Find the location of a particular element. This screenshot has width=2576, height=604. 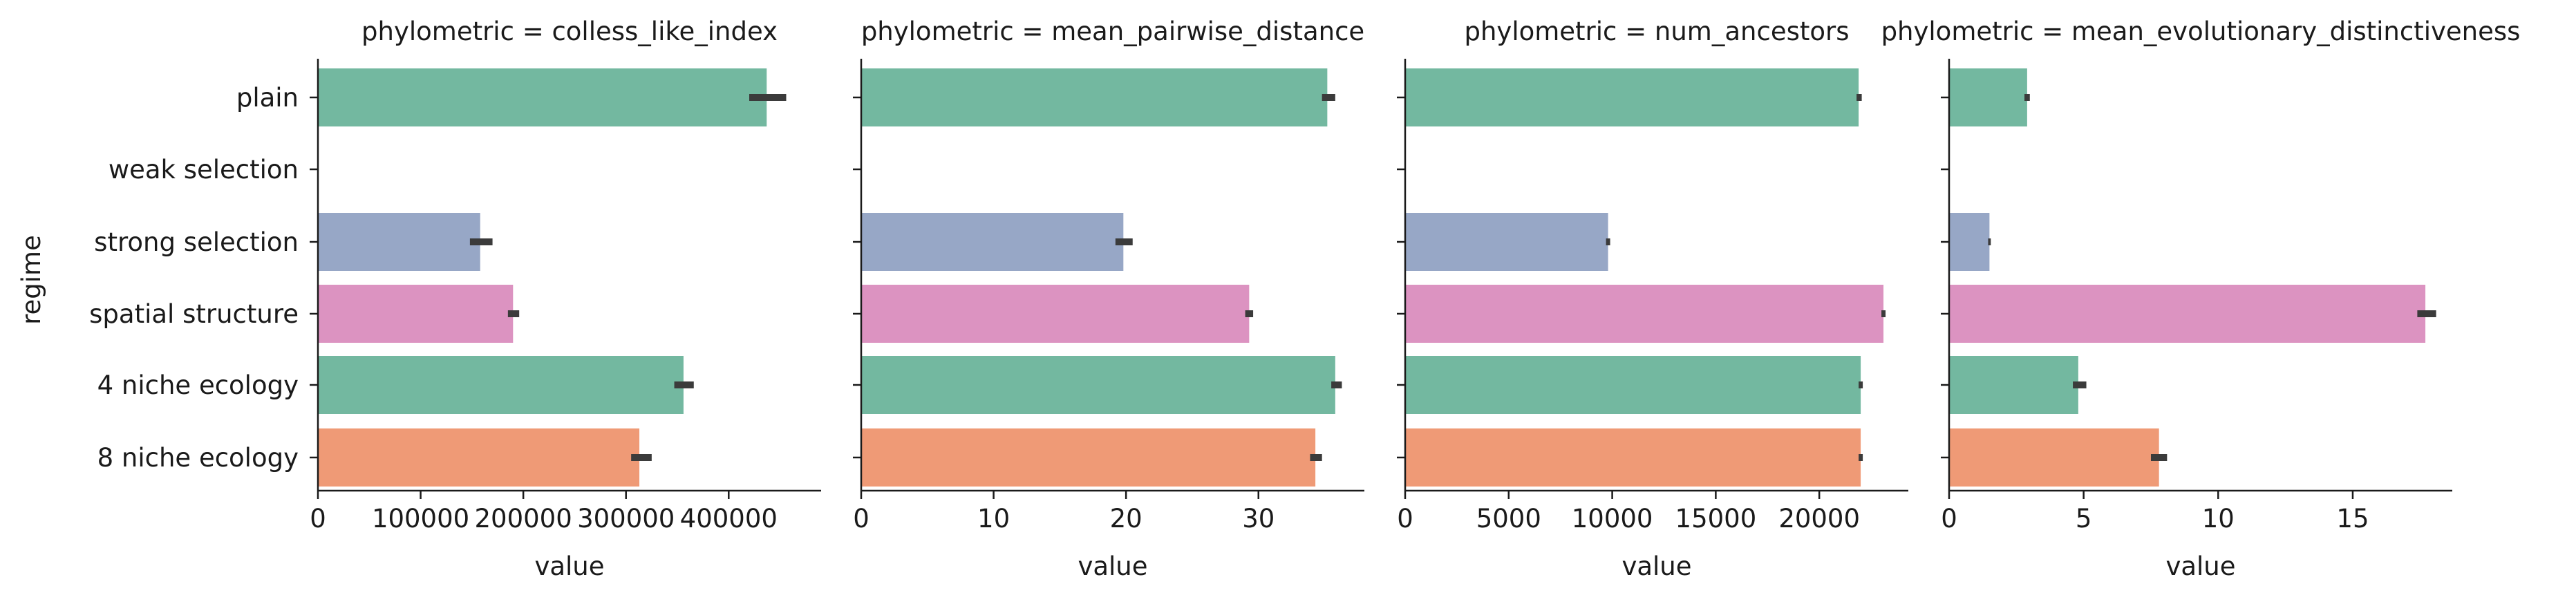

panel-title: phylometric = mean_pairwise_distance is located at coordinates (1112, 31).